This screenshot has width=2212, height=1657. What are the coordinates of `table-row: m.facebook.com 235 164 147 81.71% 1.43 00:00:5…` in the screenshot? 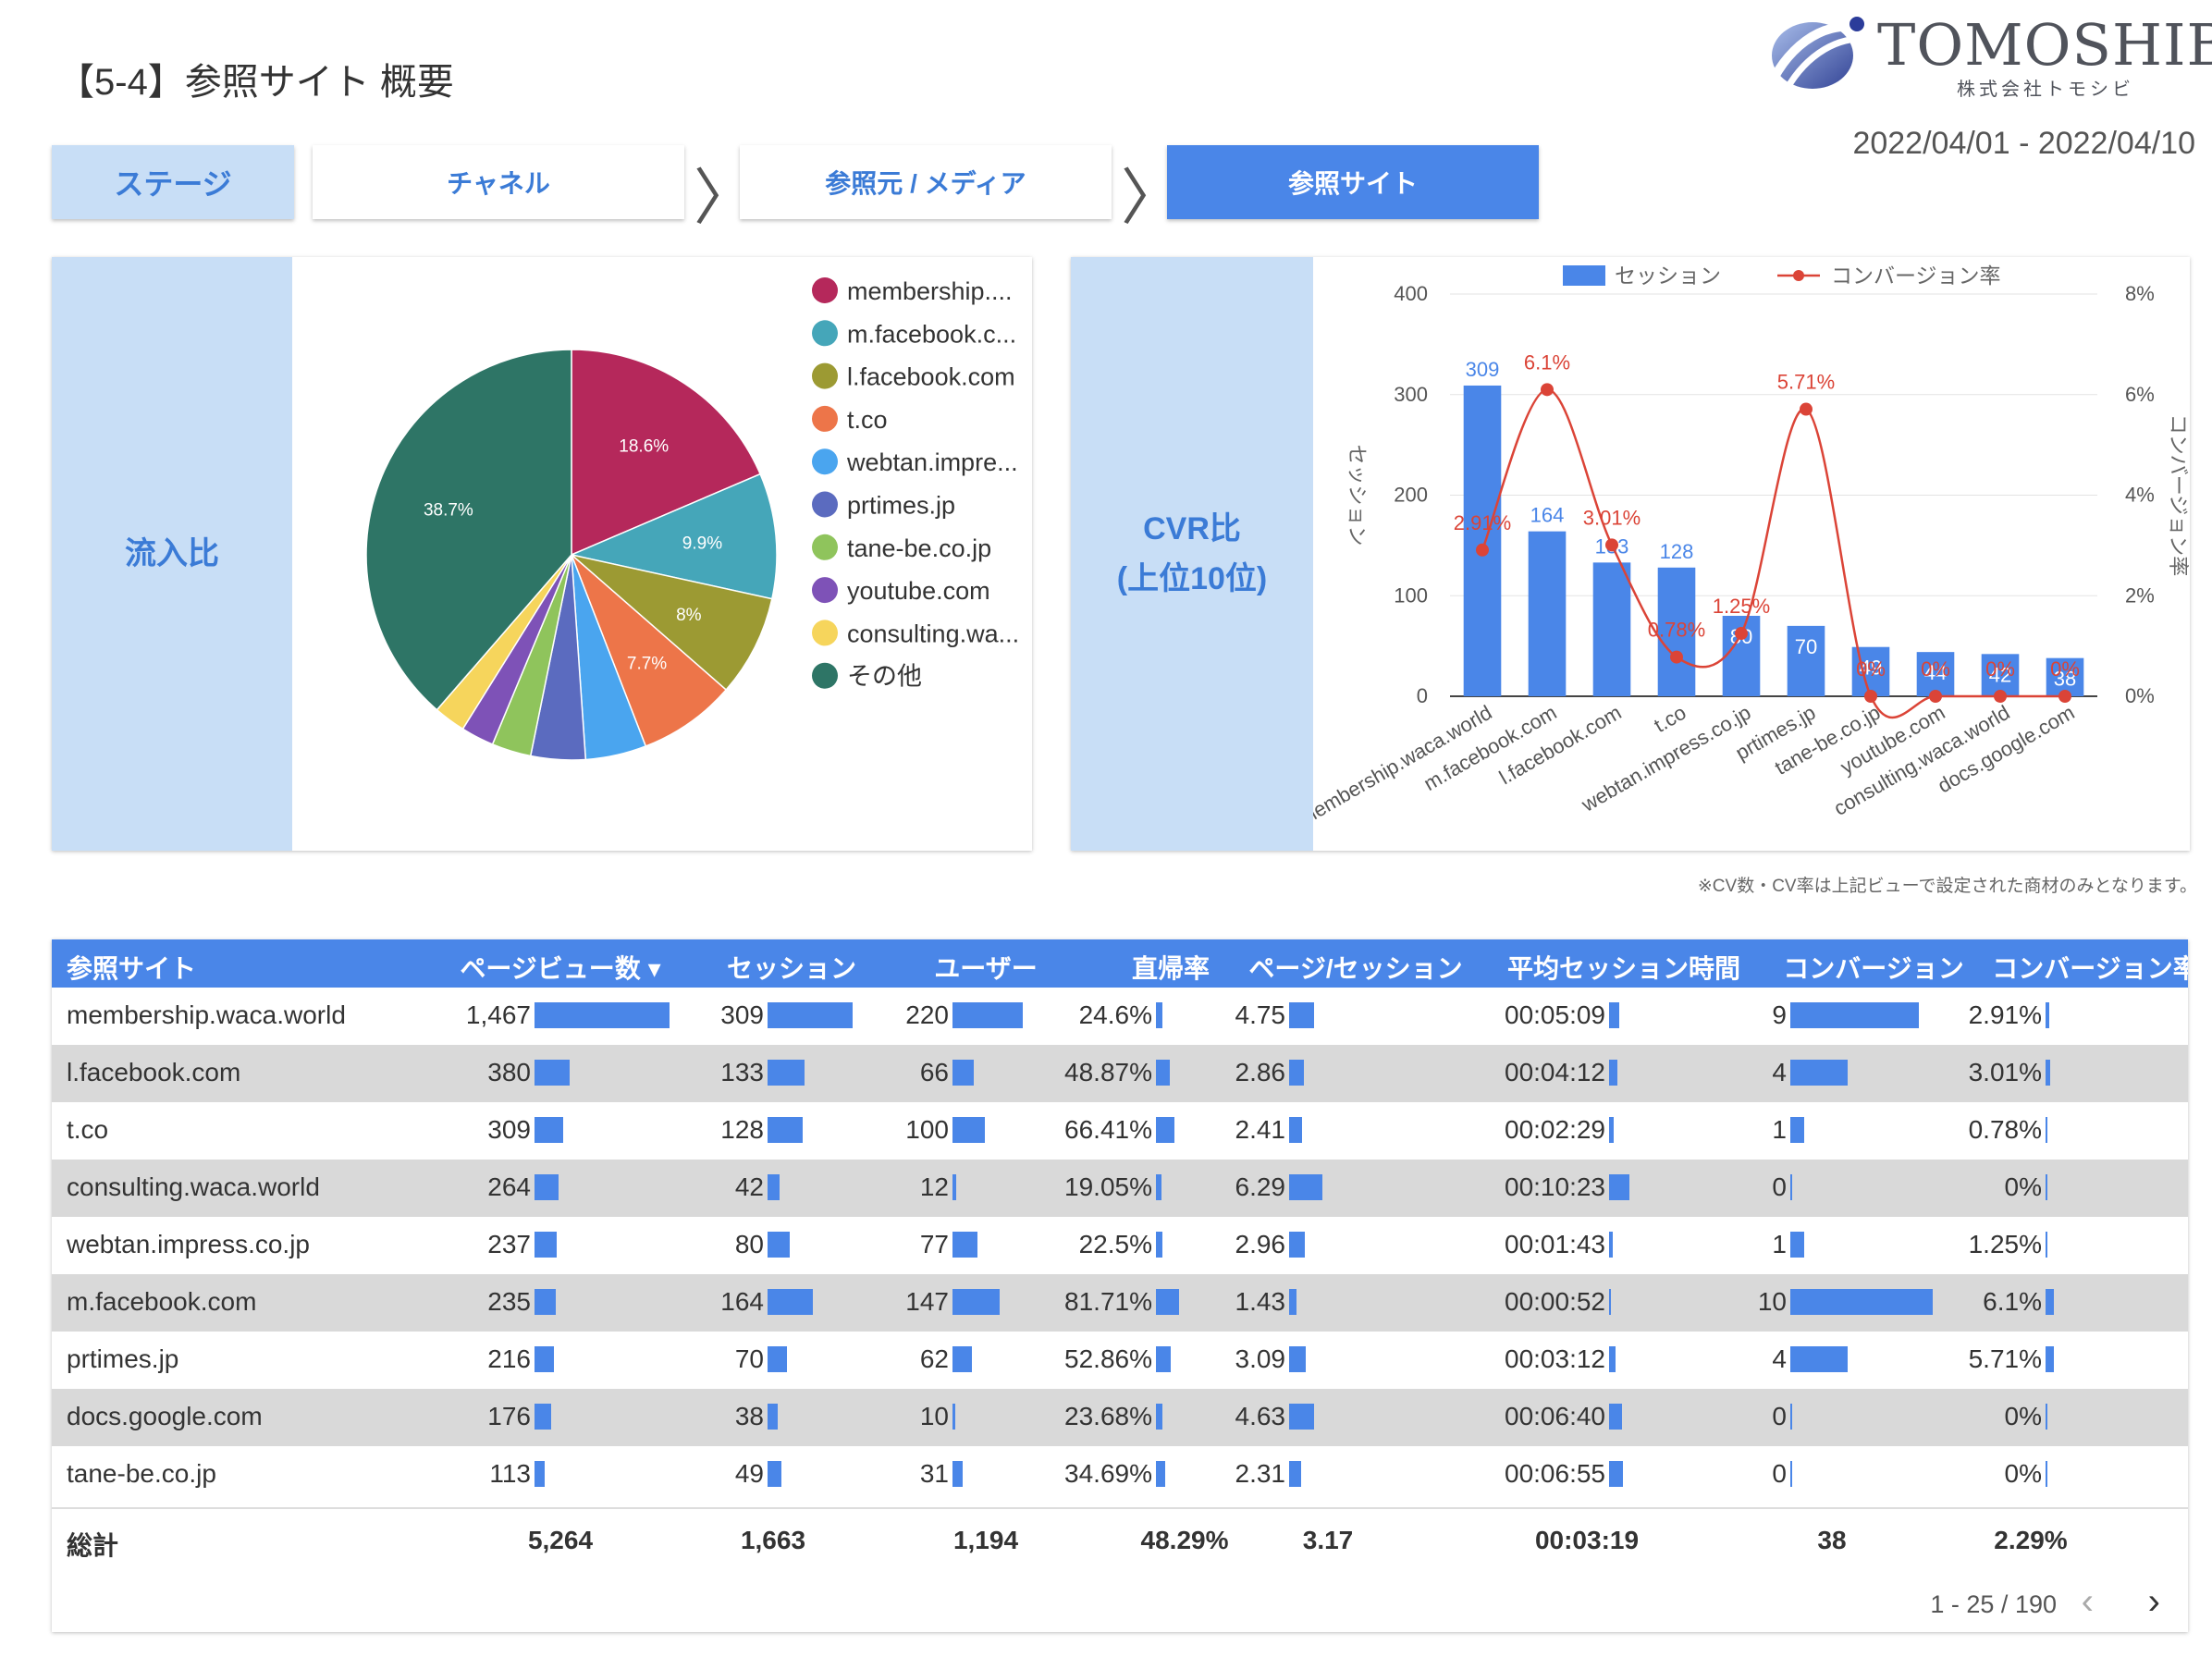 It's located at (1120, 1303).